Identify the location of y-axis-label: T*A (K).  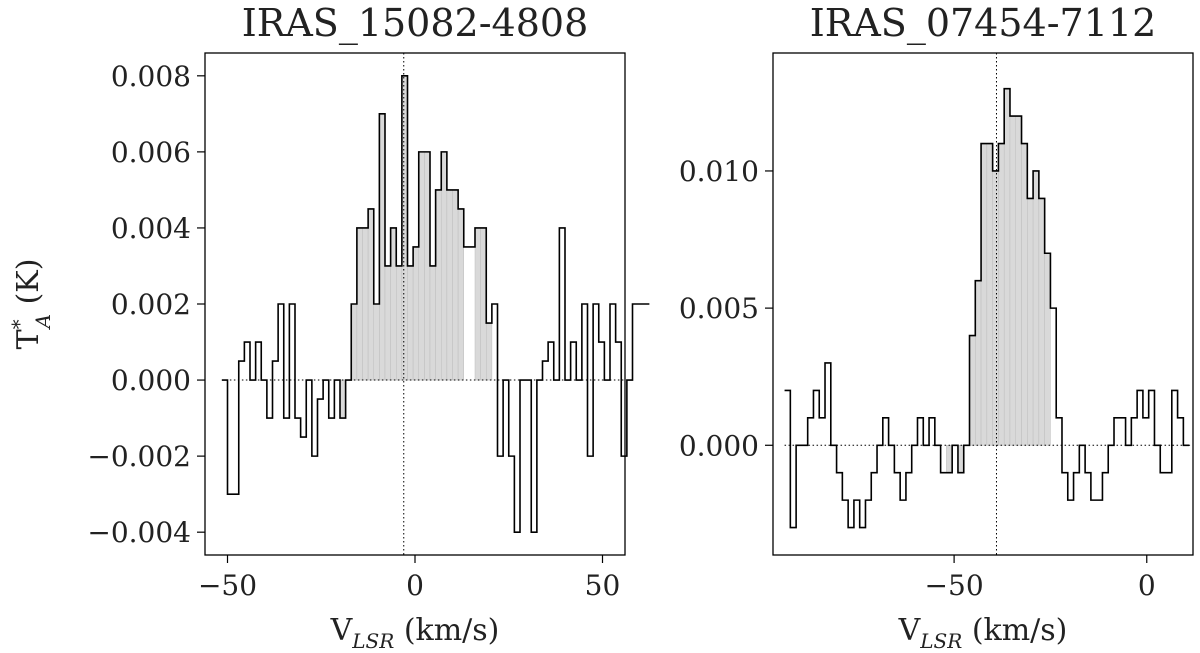
(31, 304).